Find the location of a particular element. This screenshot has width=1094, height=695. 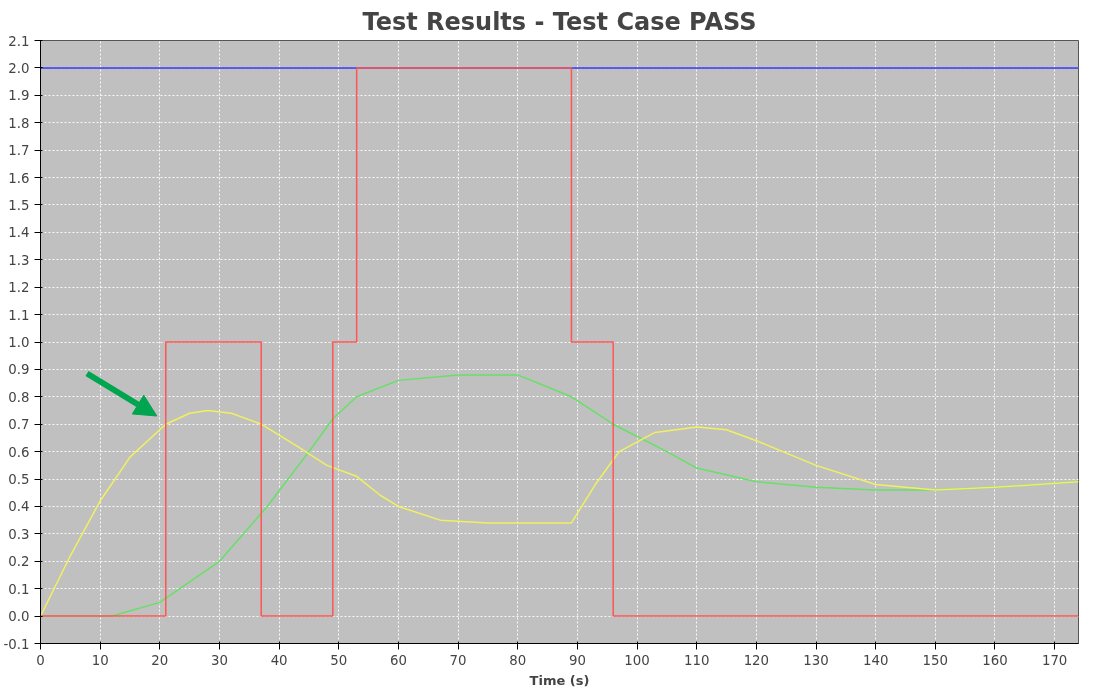

x-tick-label: 110 is located at coordinates (696, 660).